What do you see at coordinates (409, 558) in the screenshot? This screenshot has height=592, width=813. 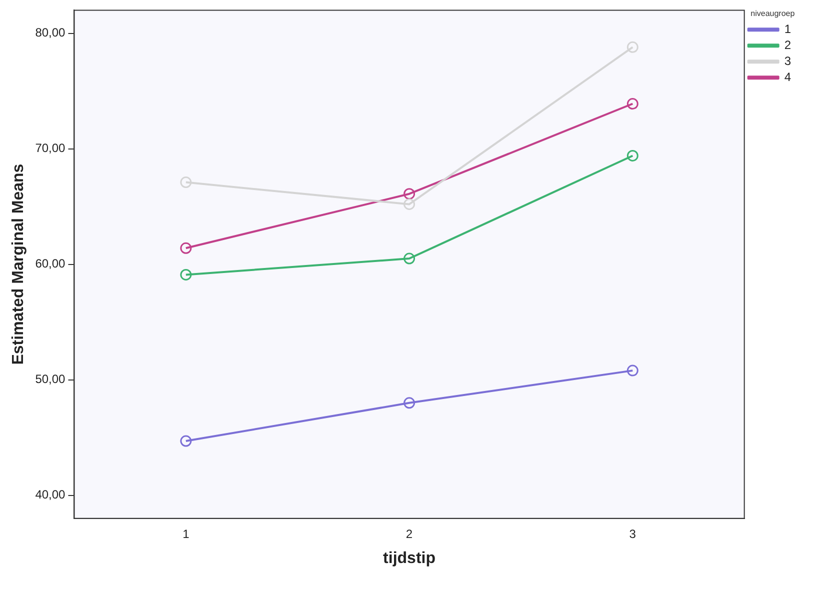 I see `x-axis-title: tijdstip` at bounding box center [409, 558].